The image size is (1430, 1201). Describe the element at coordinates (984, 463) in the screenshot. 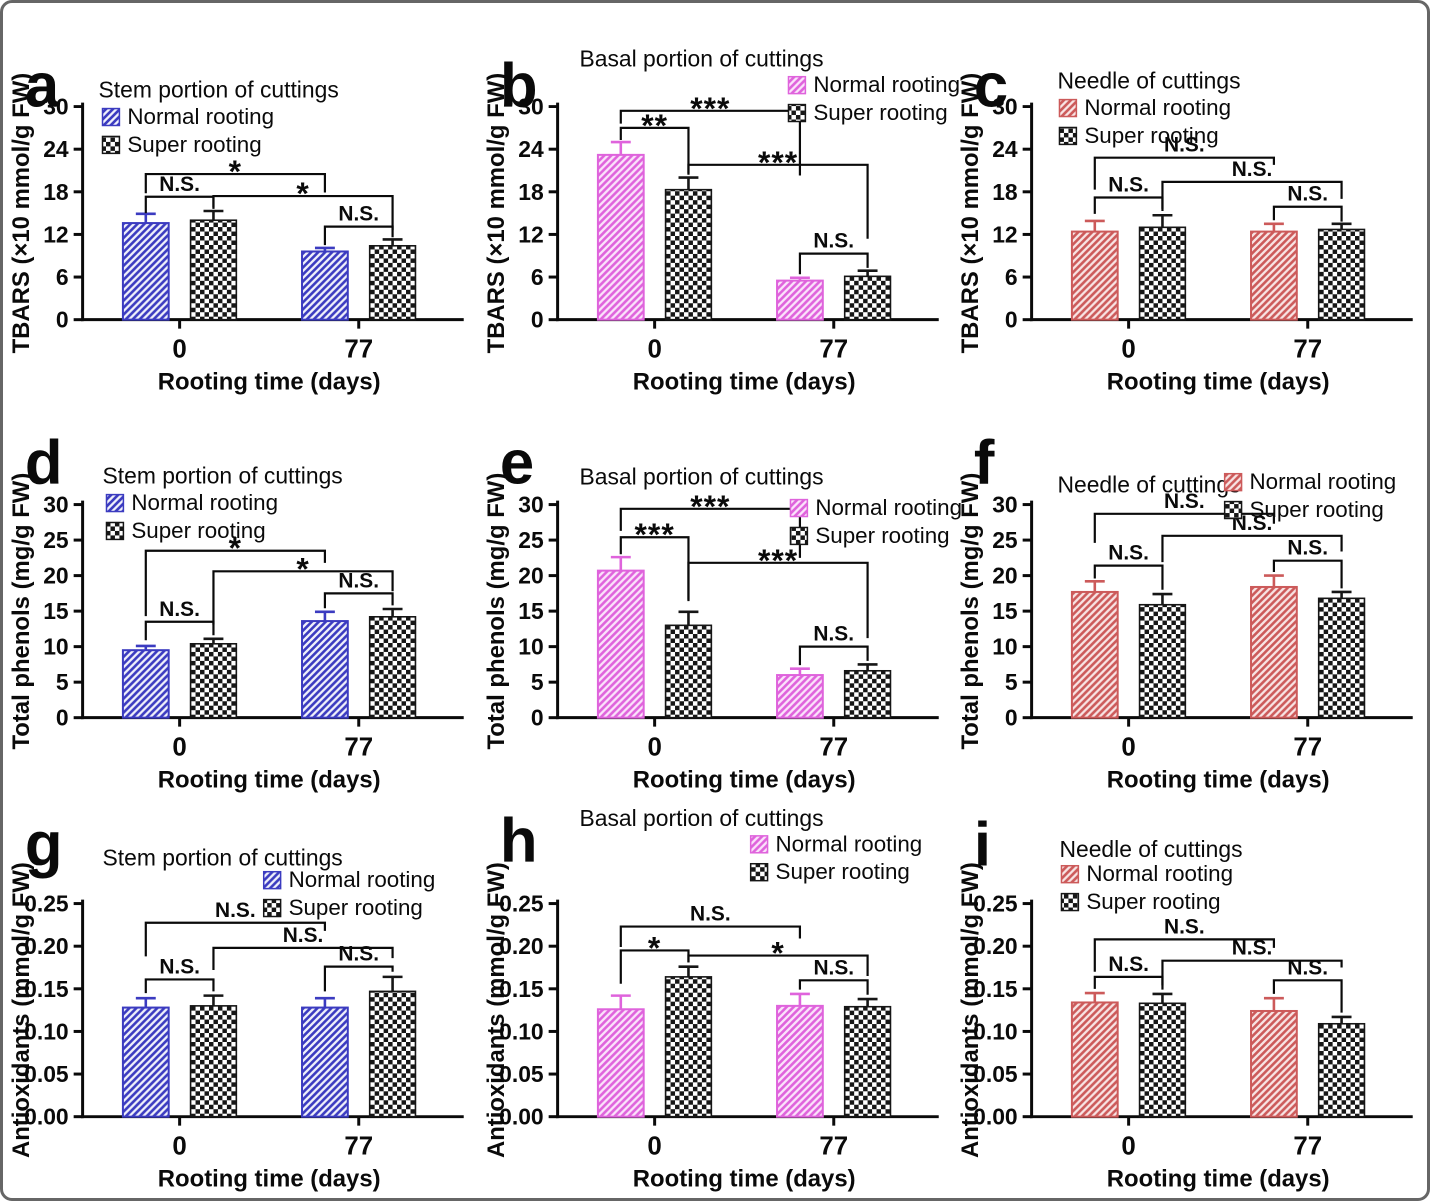

I see `panel-letter: f` at that location.